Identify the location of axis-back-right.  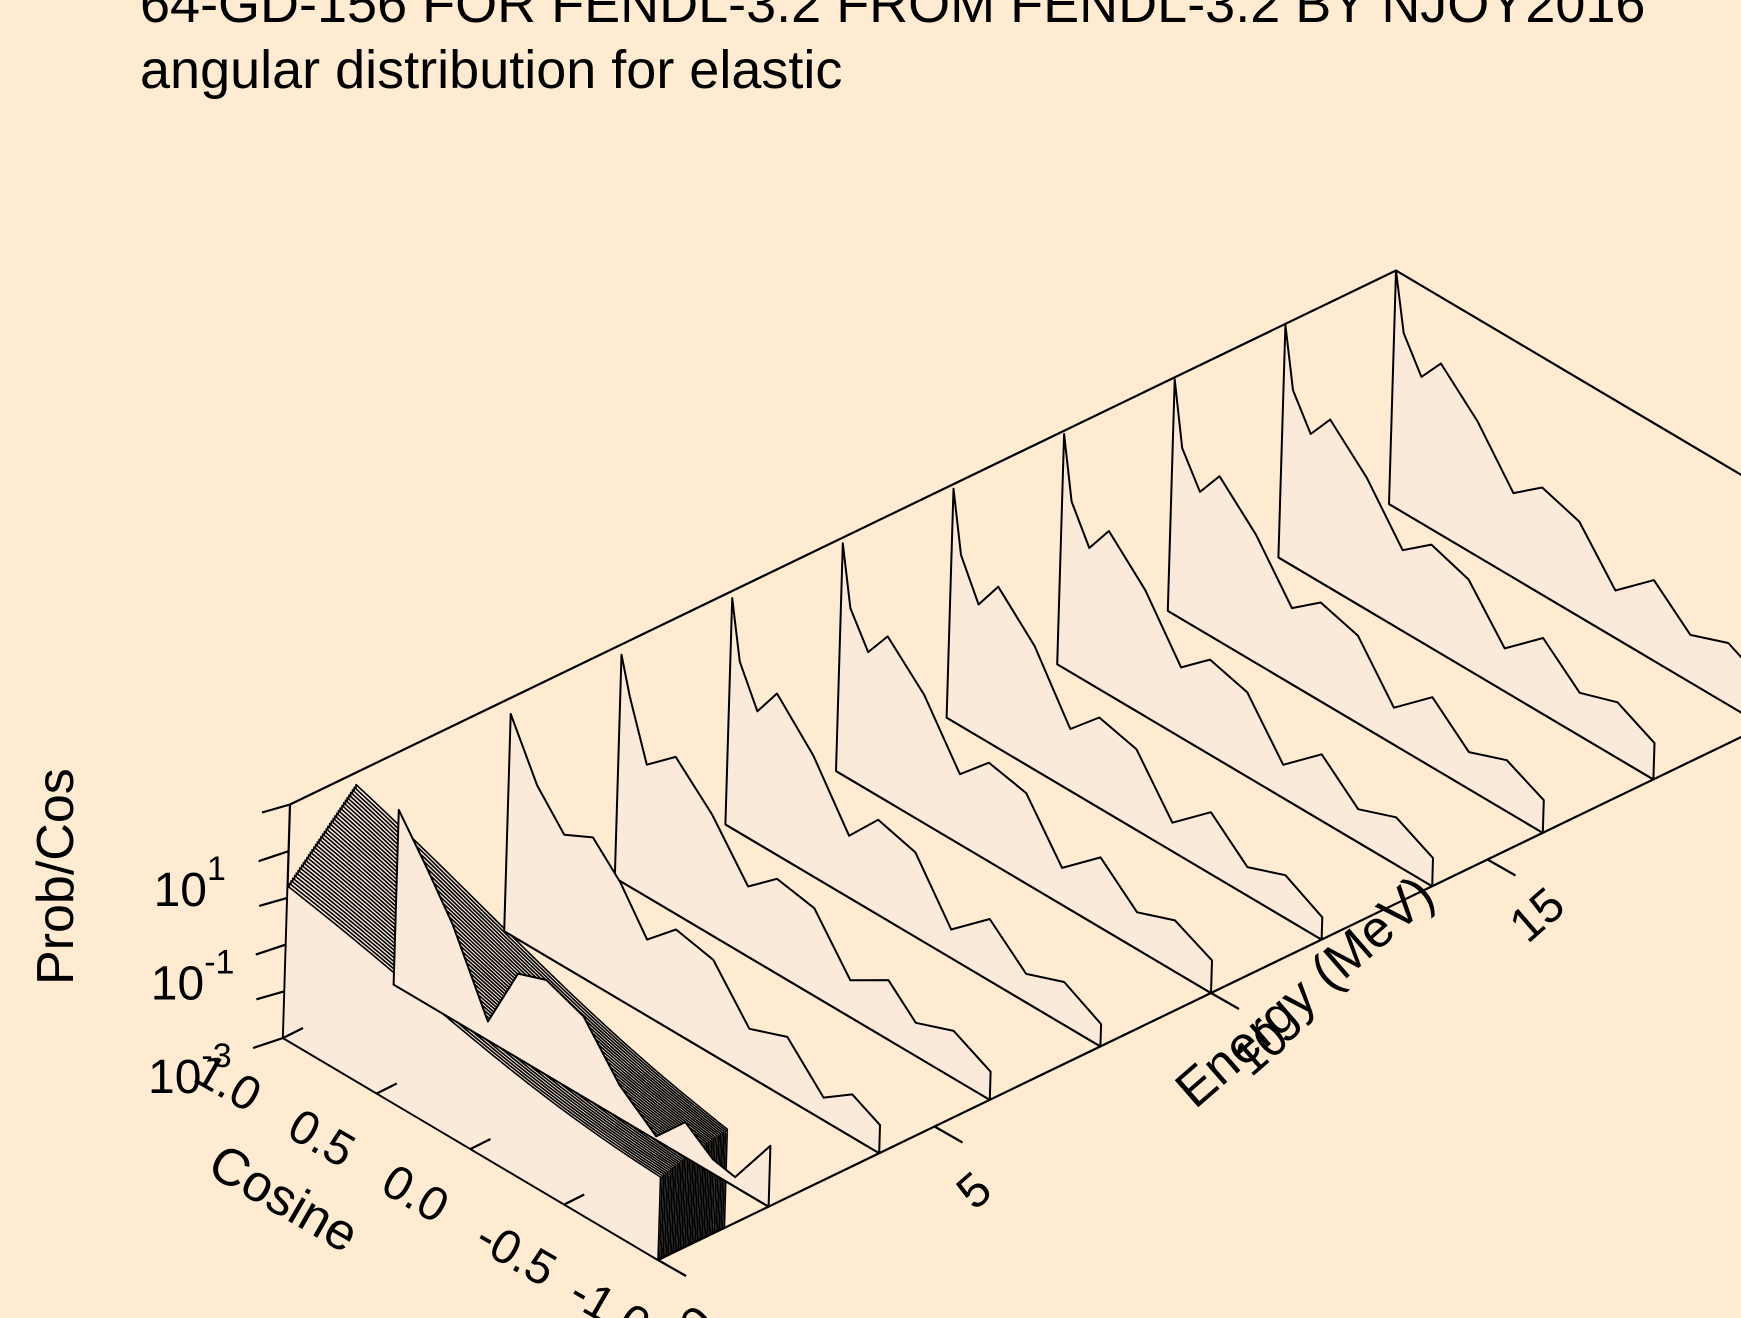
(1568, 373).